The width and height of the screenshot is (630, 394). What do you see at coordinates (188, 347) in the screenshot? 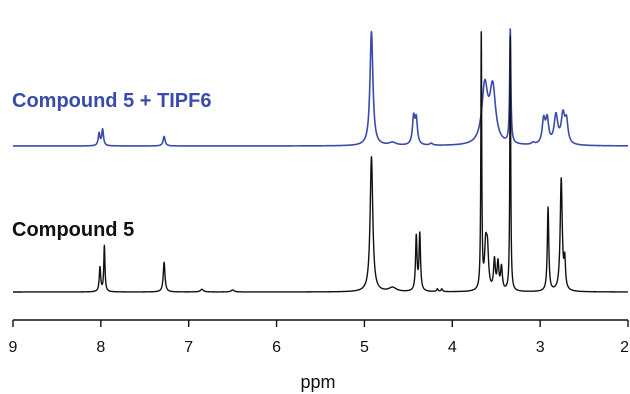
I see `x-tick-label-7: 7` at bounding box center [188, 347].